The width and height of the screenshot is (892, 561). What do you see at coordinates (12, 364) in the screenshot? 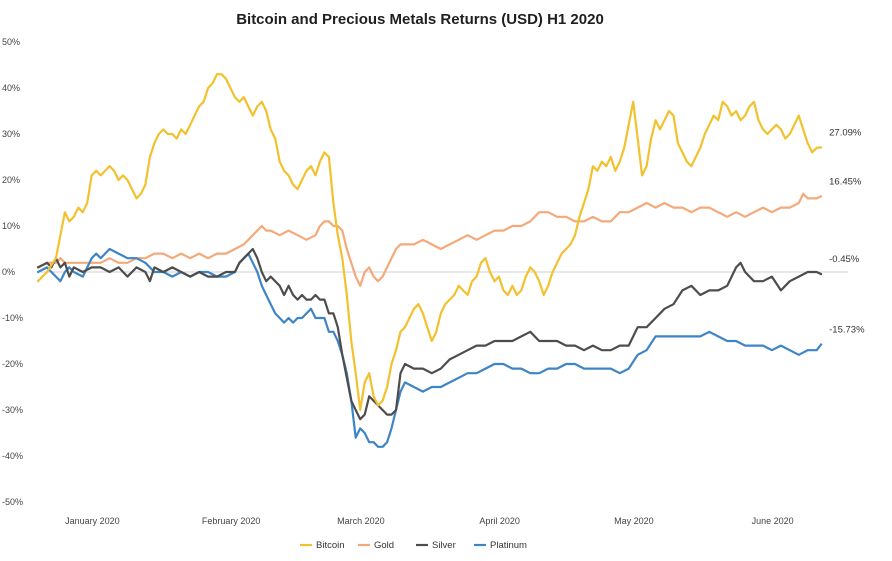
I see `y-tick-label: -20%` at bounding box center [12, 364].